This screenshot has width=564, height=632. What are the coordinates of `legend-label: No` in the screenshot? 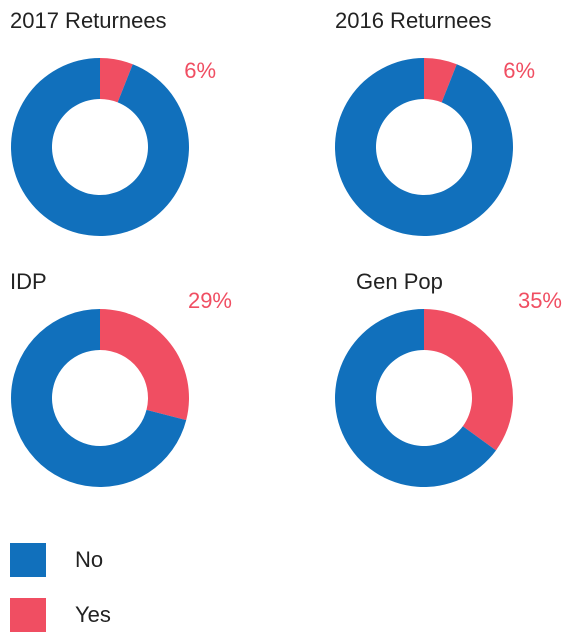 It's located at (89, 559).